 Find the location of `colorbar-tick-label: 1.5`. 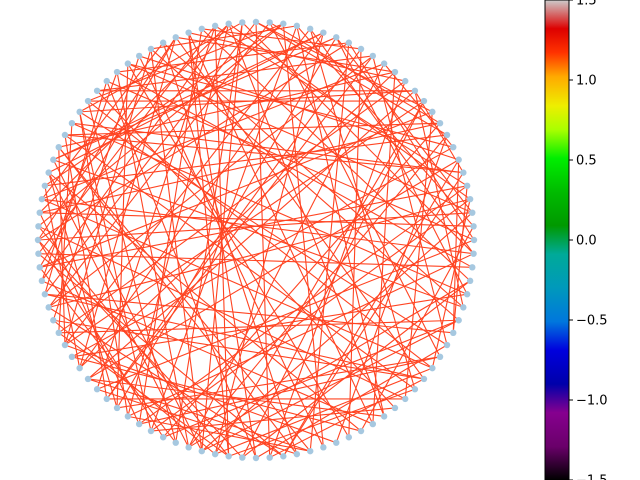

colorbar-tick-label: 1.5 is located at coordinates (586, 4).